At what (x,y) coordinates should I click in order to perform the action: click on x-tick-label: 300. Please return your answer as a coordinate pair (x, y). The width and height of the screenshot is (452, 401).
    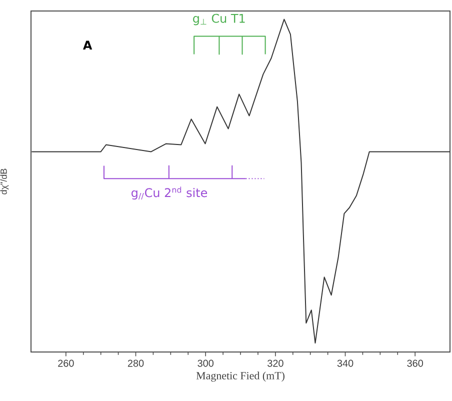
    Looking at the image, I should click on (206, 363).